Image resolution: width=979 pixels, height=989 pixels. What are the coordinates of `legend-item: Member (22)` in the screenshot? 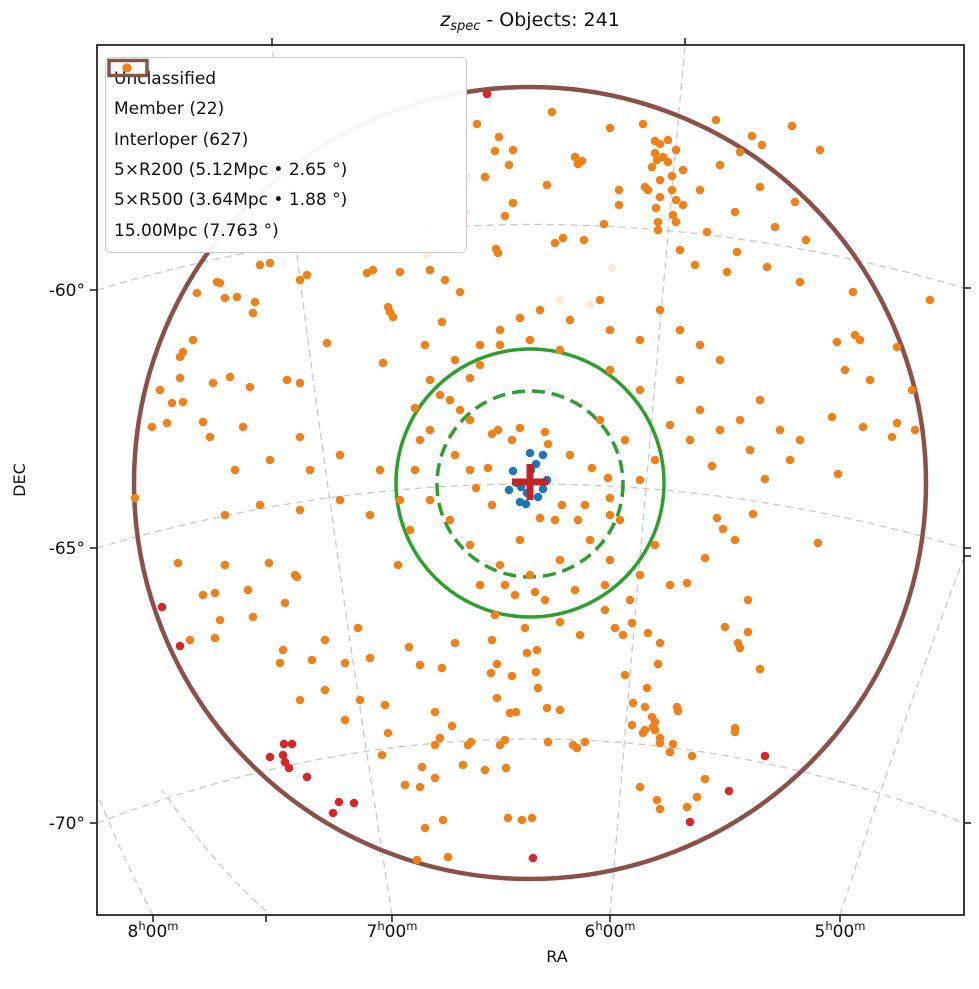 It's located at (285, 93).